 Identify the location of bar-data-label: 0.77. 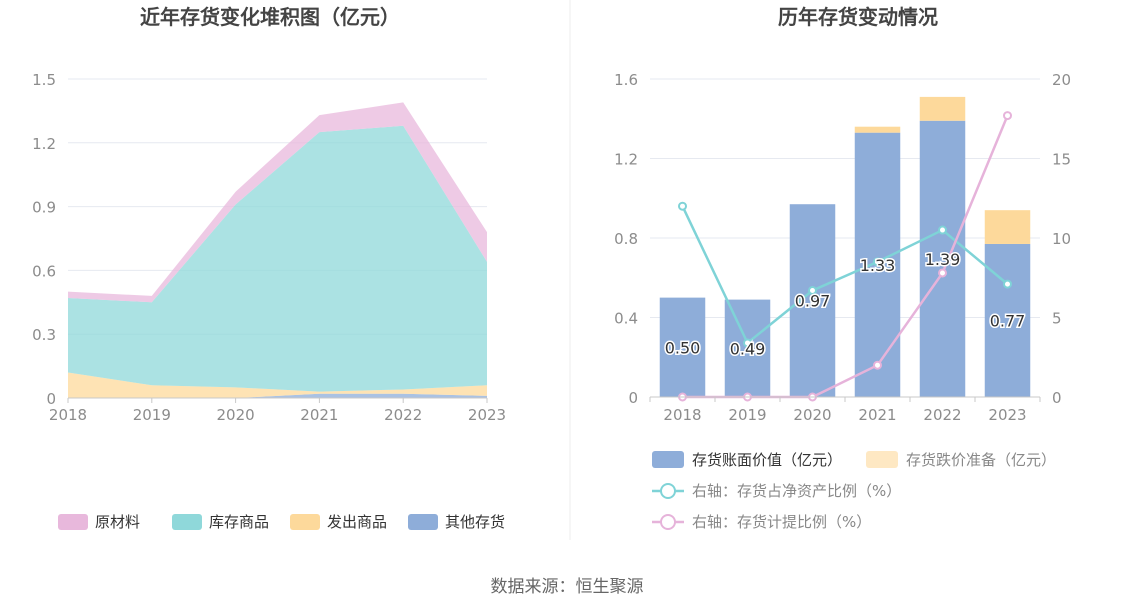
(1008, 320).